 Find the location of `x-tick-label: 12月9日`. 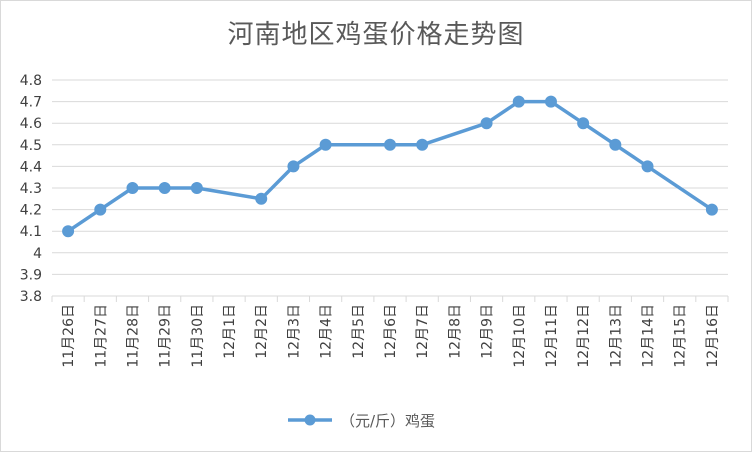

x-tick-label: 12月9日 is located at coordinates (488, 331).